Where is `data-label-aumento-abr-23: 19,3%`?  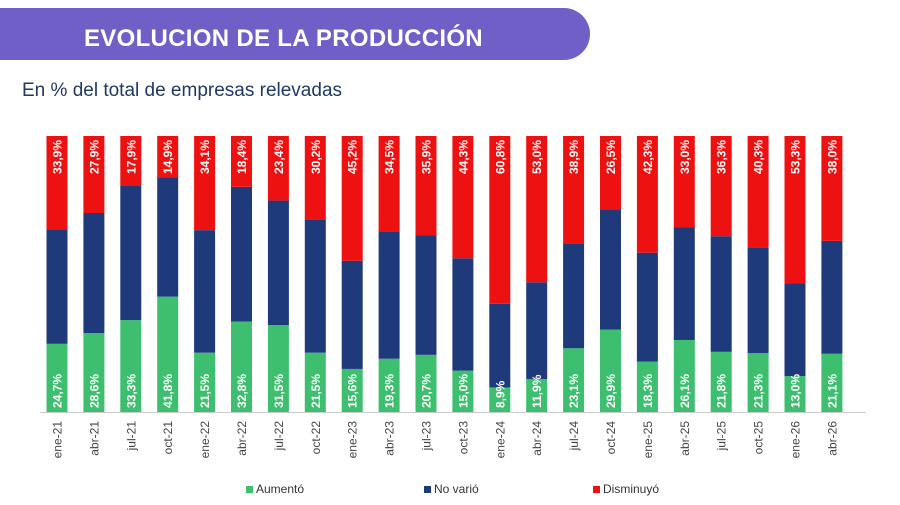 data-label-aumento-abr-23: 19,3% is located at coordinates (390, 391).